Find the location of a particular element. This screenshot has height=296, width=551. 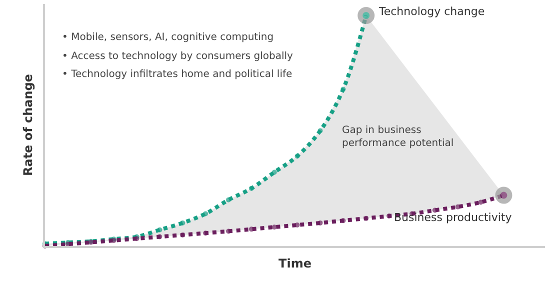

series-label: Business productivity is located at coordinates (453, 217).